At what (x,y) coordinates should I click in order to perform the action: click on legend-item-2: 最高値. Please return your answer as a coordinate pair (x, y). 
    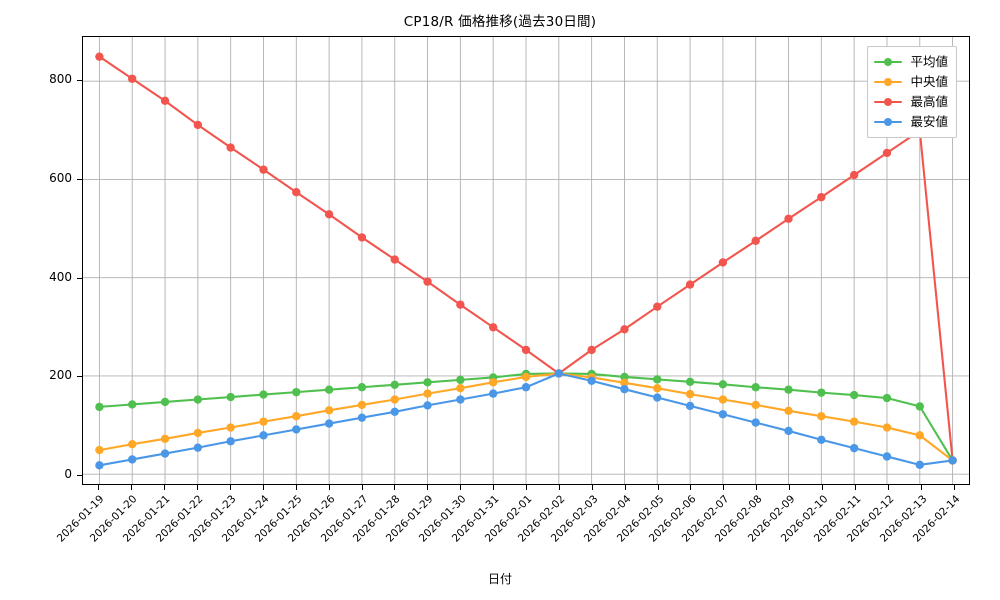
    Looking at the image, I should click on (911, 102).